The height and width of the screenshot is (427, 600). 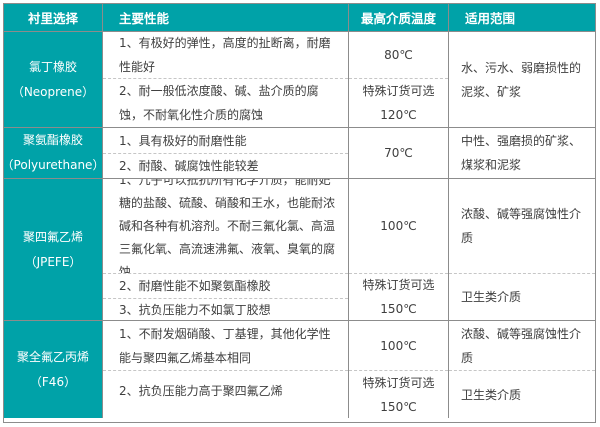 What do you see at coordinates (521, 17) in the screenshot?
I see `header-cell-application-range: 适用范围` at bounding box center [521, 17].